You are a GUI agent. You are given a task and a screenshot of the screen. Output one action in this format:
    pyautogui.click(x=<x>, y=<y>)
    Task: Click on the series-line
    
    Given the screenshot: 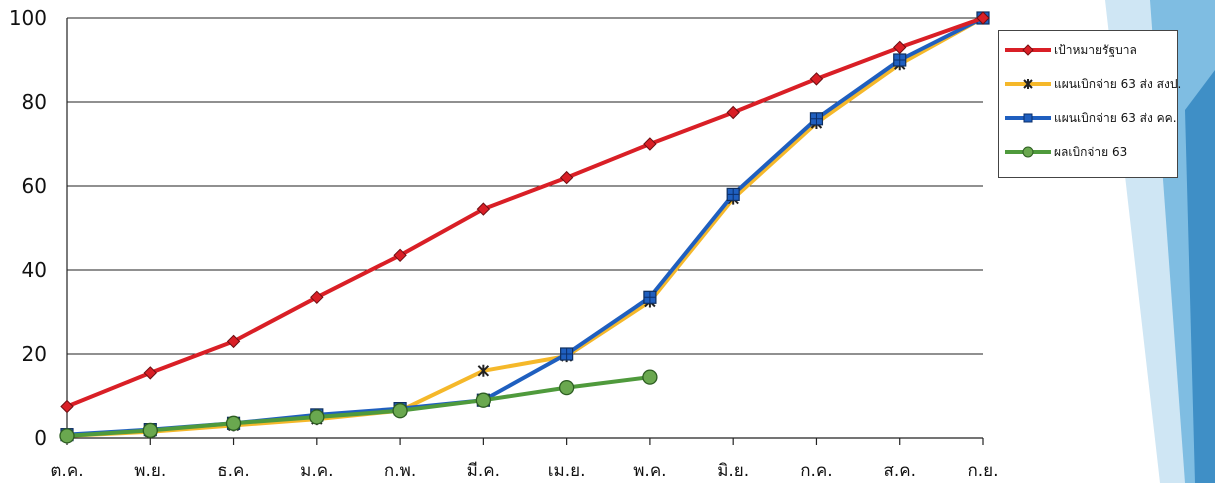 What is the action you would take?
    pyautogui.click(x=358, y=406)
    